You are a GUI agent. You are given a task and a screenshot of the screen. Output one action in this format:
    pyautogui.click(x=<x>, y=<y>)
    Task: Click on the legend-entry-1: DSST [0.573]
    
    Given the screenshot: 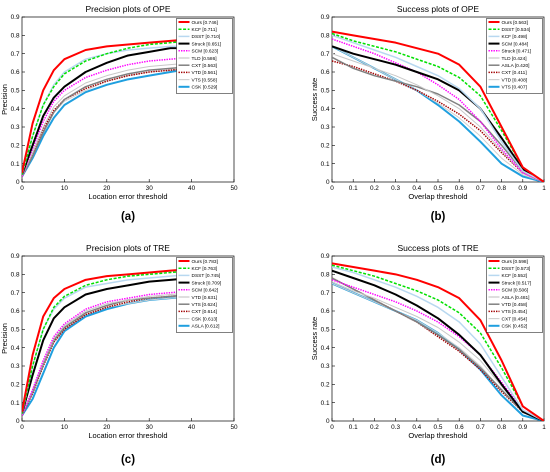 What is the action you would take?
    pyautogui.click(x=516, y=269)
    